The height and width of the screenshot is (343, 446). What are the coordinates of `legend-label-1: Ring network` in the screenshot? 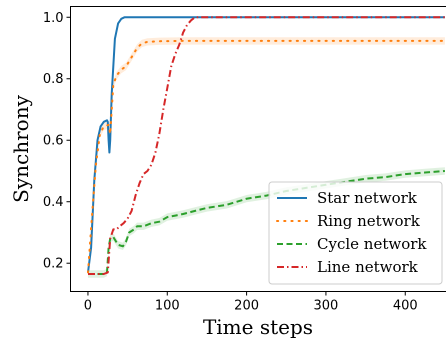 It's located at (369, 221).